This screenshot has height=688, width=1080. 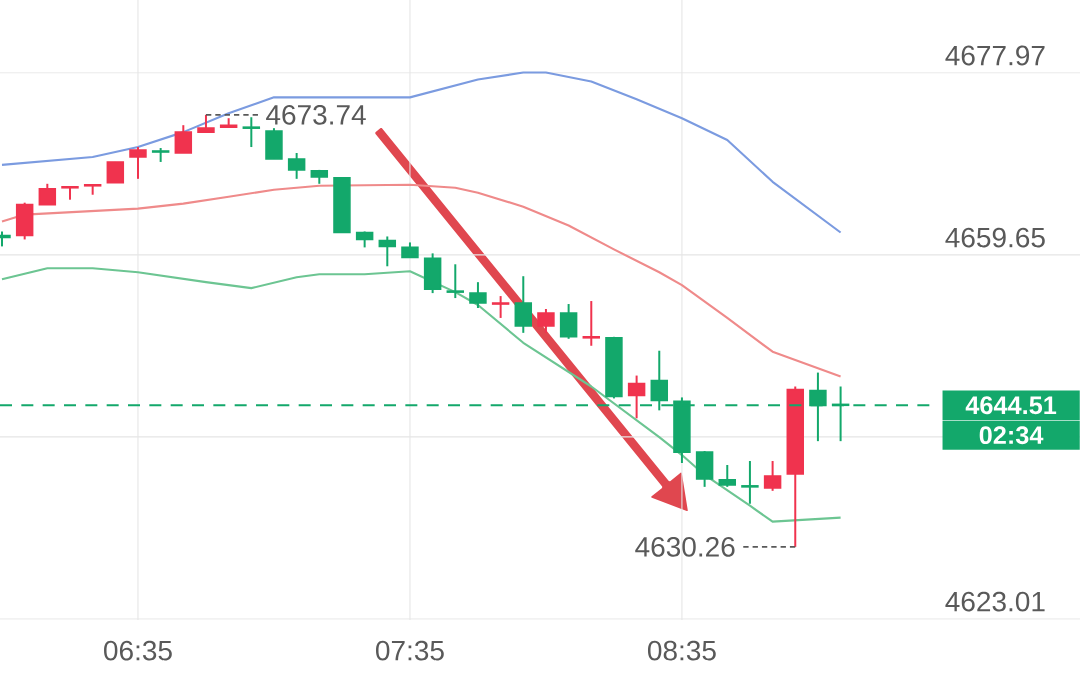 What do you see at coordinates (1011, 435) in the screenshot?
I see `annotation: 02:34` at bounding box center [1011, 435].